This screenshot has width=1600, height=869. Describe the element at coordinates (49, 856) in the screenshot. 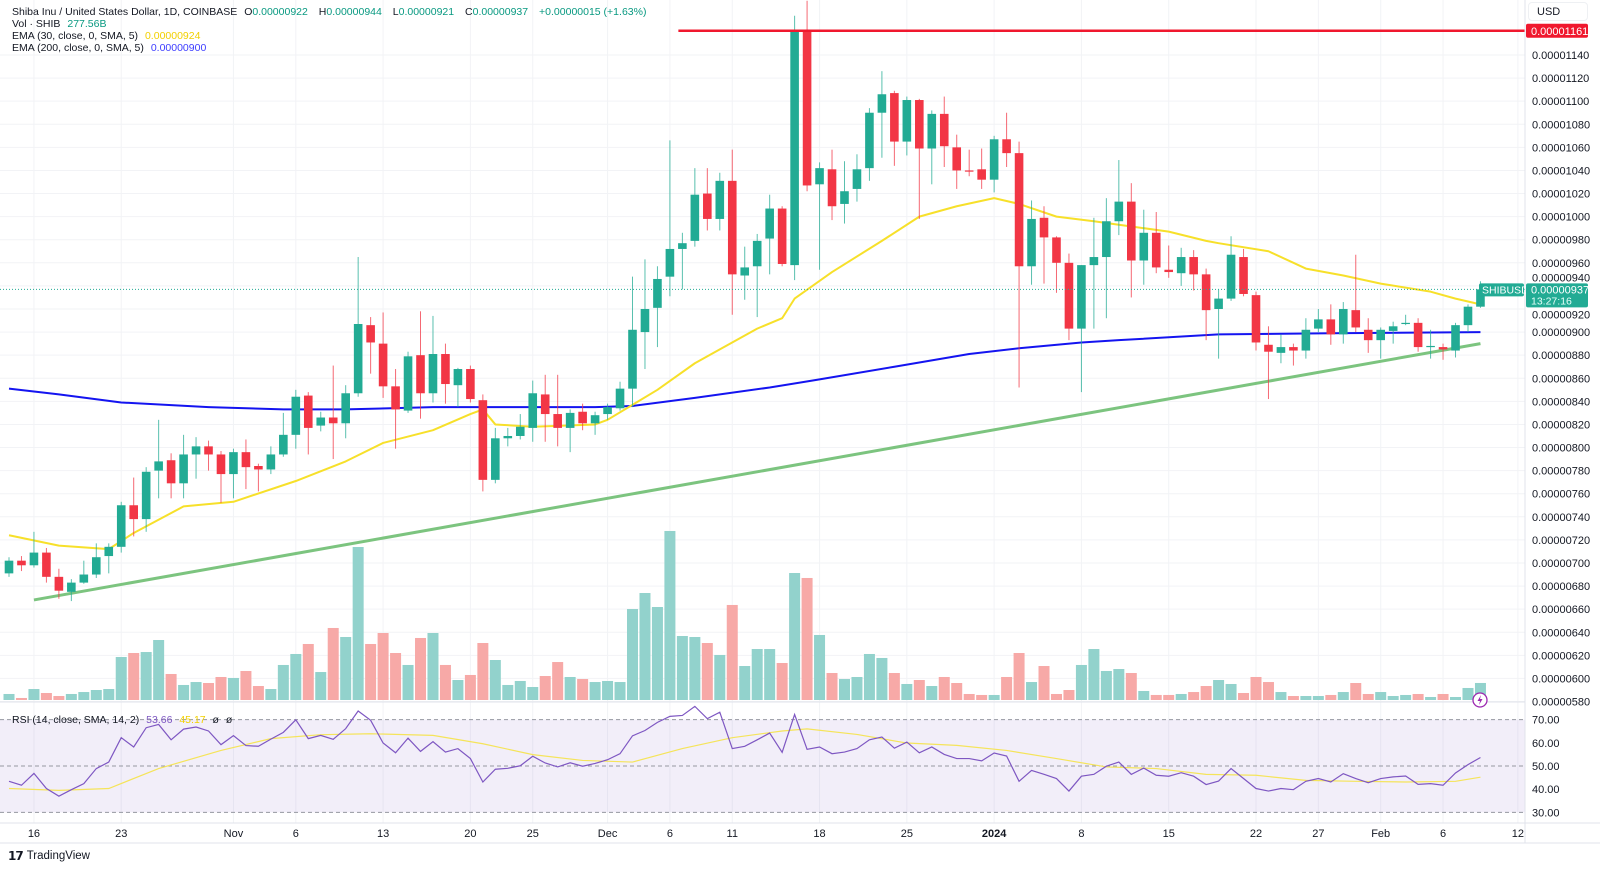

I see `tradingview-logo: 𝟭𝟳 TradingView` at that location.